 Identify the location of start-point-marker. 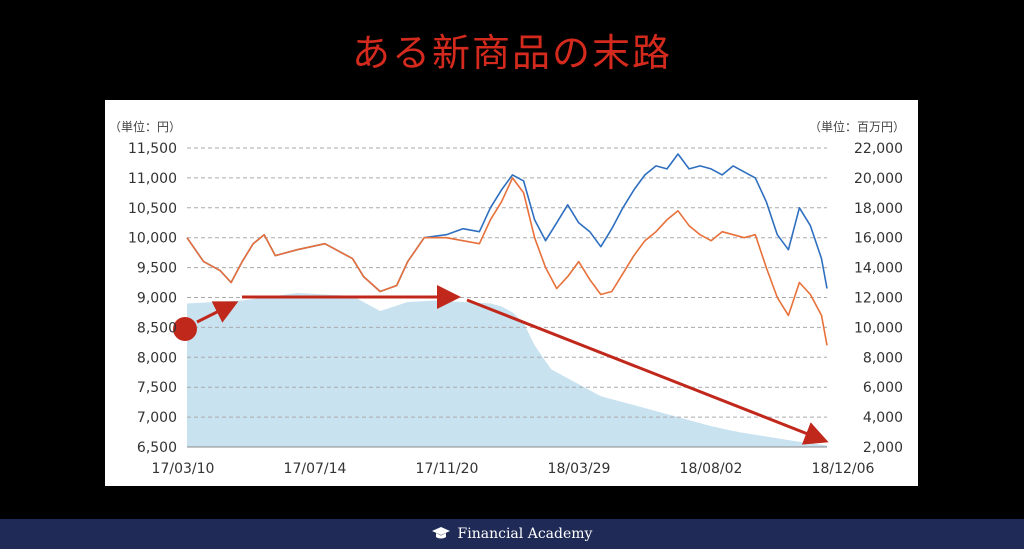
(185, 329).